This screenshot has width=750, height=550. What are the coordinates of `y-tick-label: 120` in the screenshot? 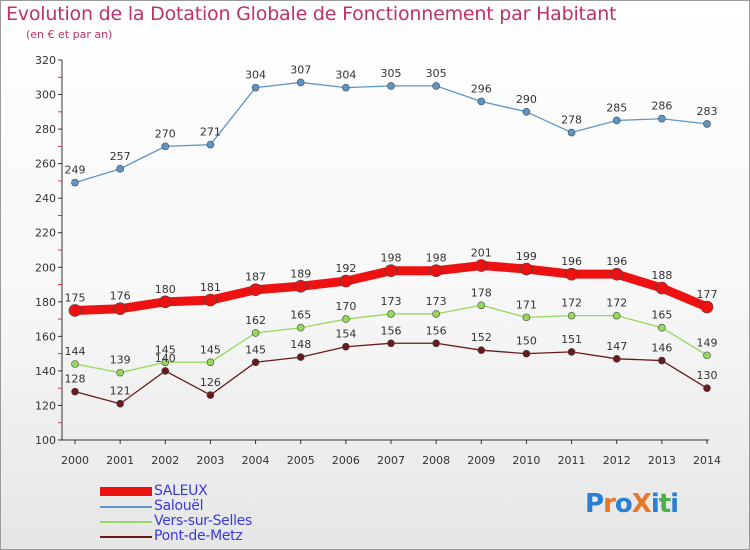 It's located at (45, 405).